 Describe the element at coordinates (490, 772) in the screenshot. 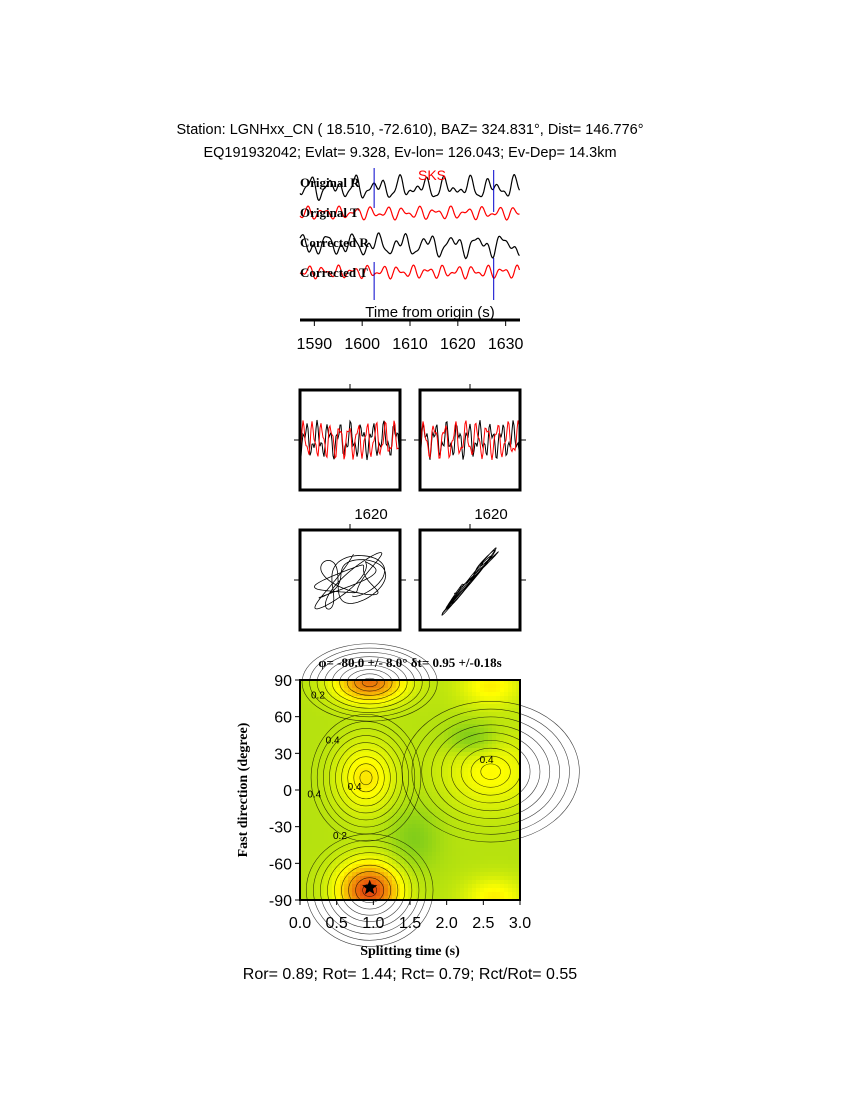

I see `contour-line` at that location.